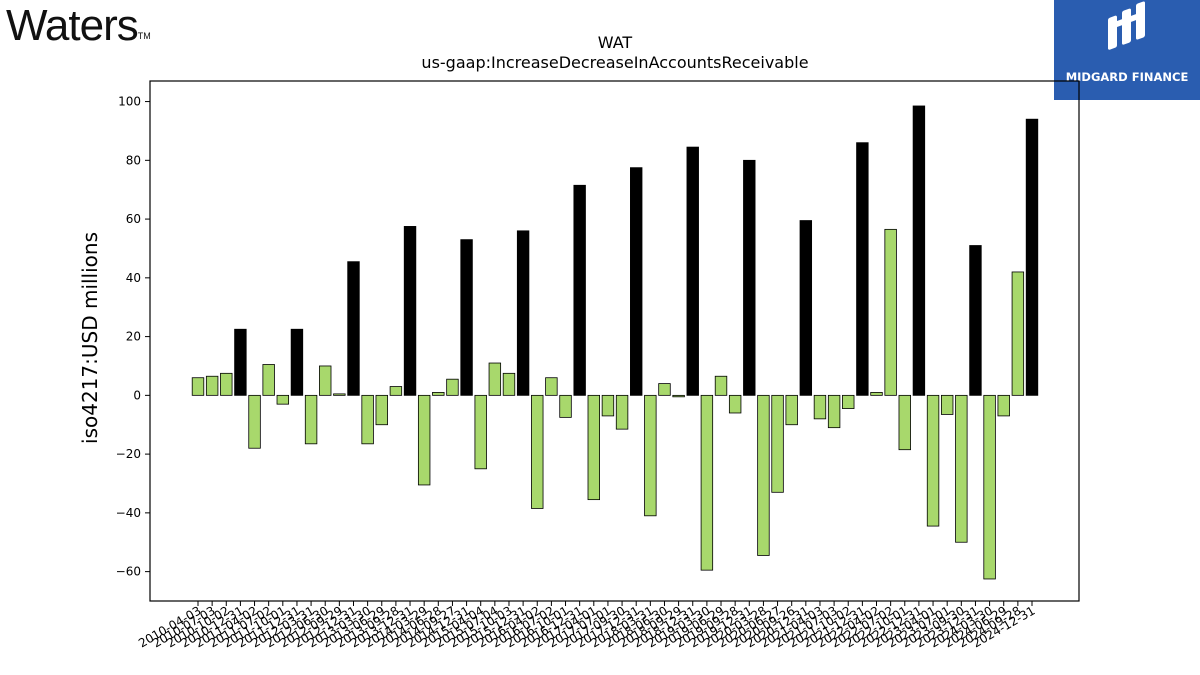 Image resolution: width=1200 pixels, height=675 pixels. Describe the element at coordinates (72, 25) in the screenshot. I see `waters-wordmark: Waters` at that location.